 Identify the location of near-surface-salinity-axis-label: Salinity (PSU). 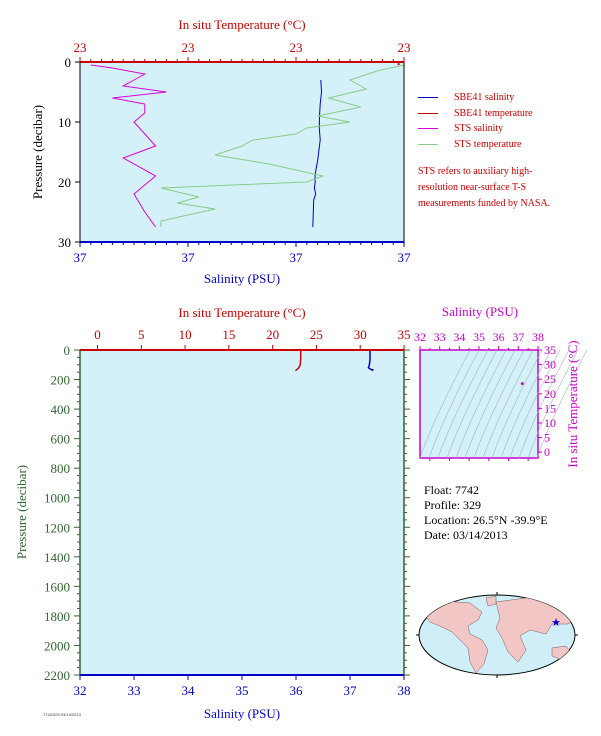
(242, 278).